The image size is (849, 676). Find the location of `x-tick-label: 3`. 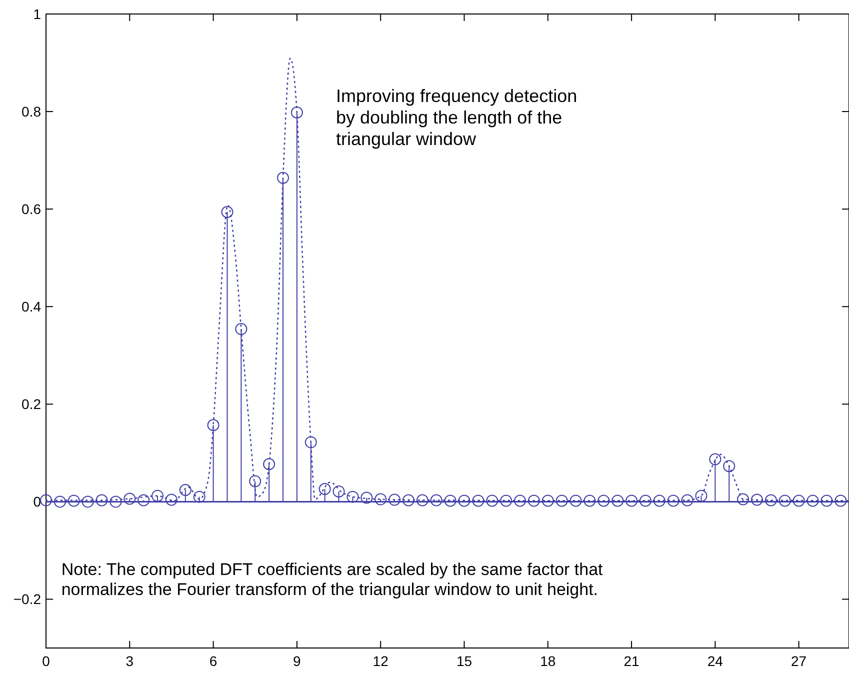

x-tick-label: 3 is located at coordinates (130, 661).